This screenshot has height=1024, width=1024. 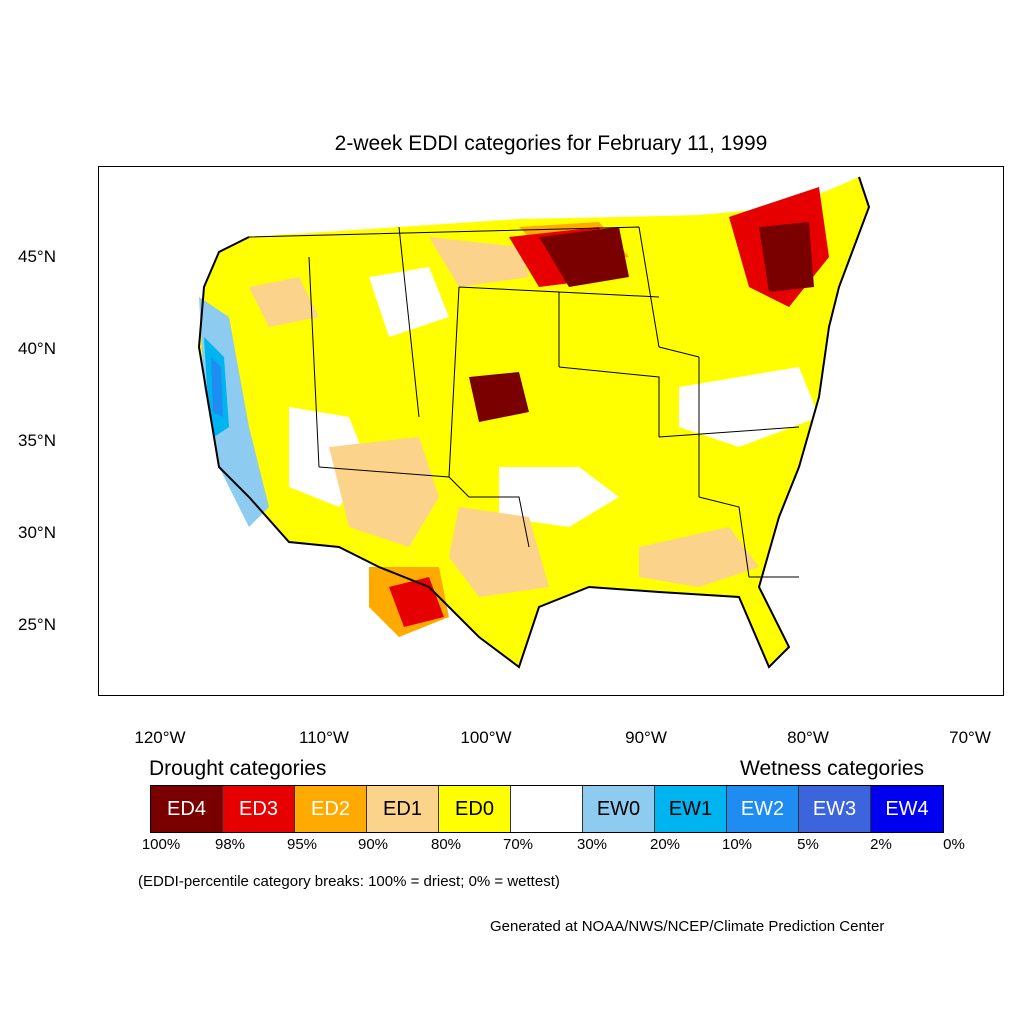 I want to click on break-label: 0%, so click(x=954, y=844).